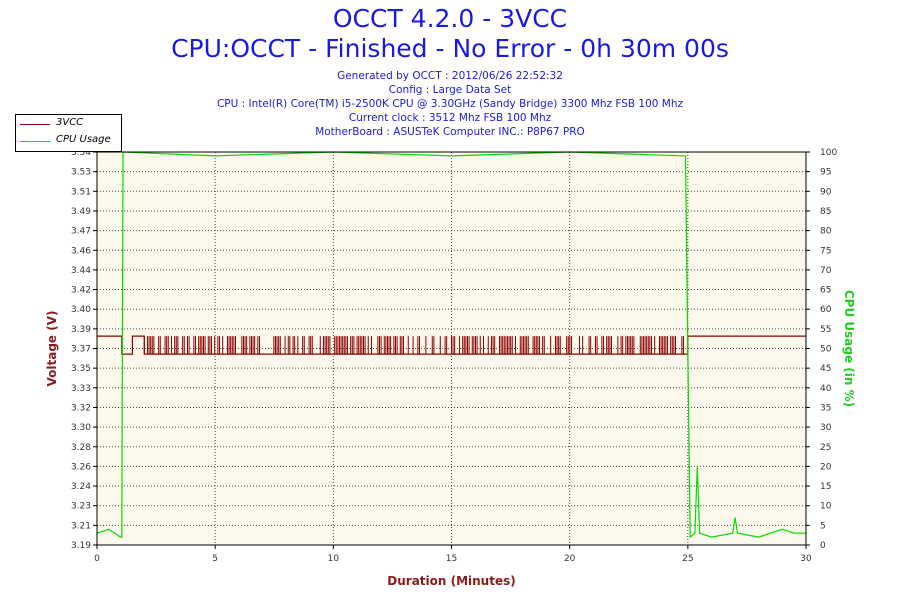  Describe the element at coordinates (825, 173) in the screenshot. I see `y-right-tick-label: 95` at that location.